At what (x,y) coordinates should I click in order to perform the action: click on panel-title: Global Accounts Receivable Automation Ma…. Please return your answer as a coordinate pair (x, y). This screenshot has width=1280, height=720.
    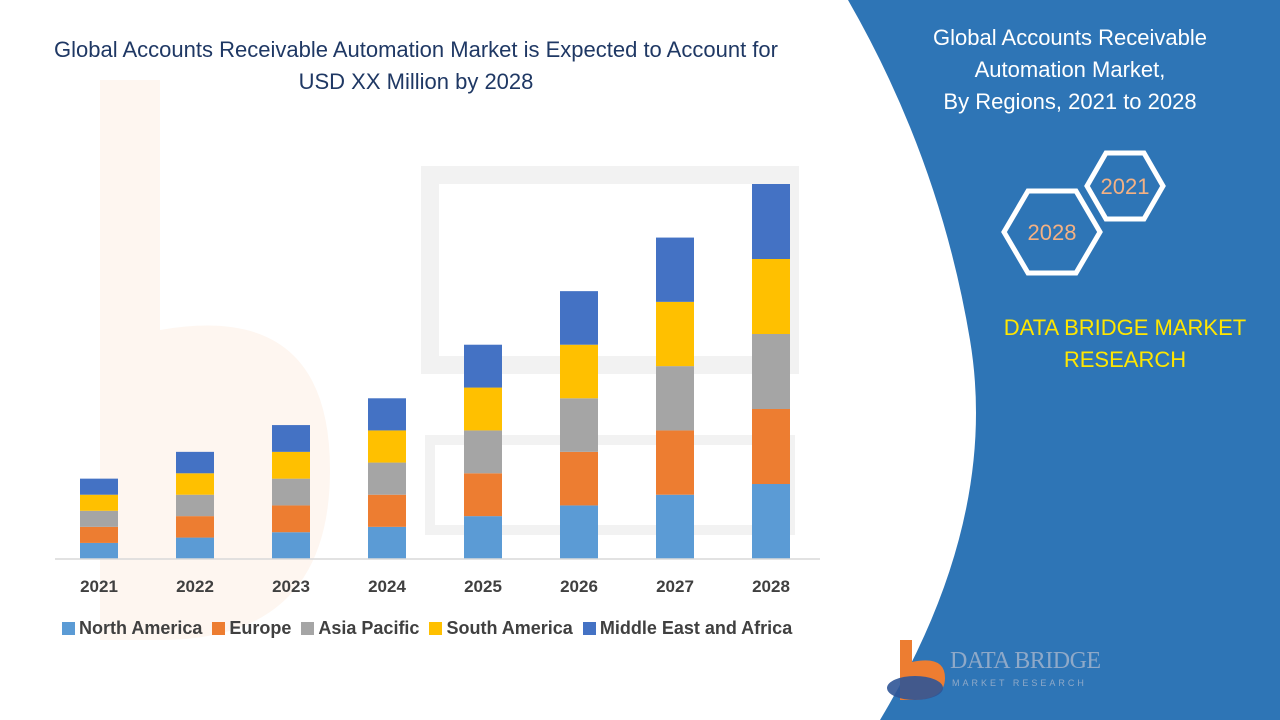
    Looking at the image, I should click on (1070, 70).